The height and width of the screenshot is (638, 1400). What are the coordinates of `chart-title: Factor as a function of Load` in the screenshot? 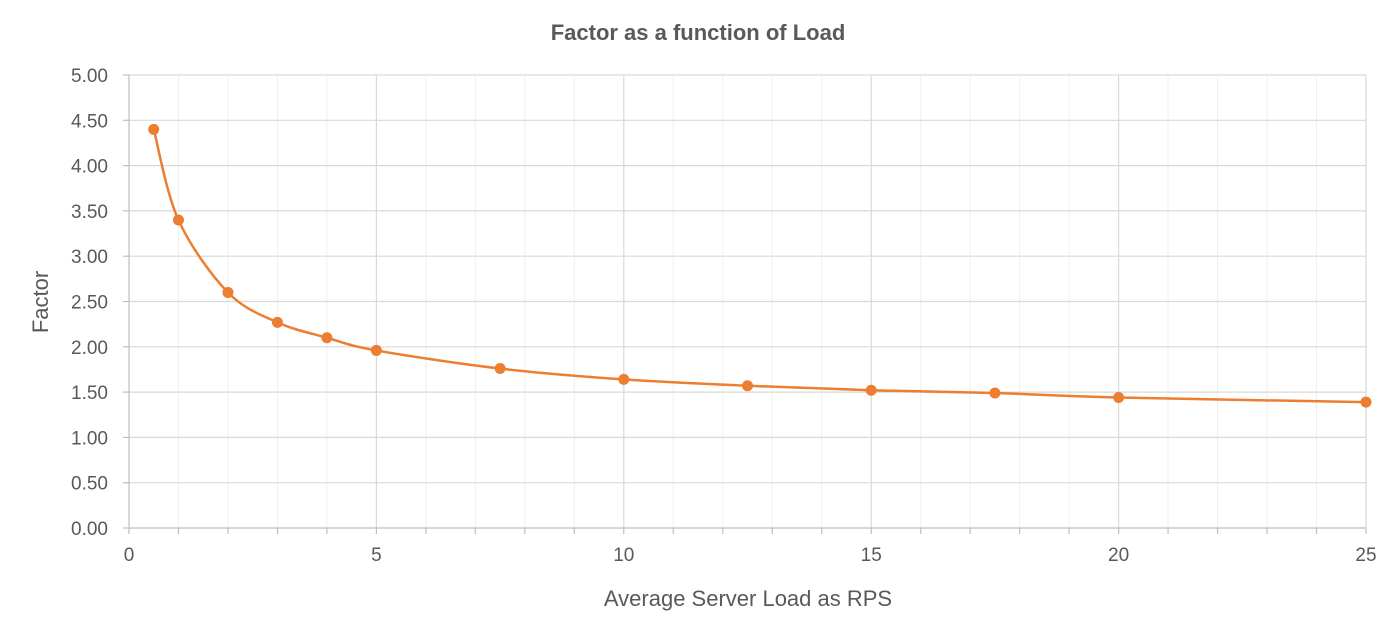 It's located at (698, 32).